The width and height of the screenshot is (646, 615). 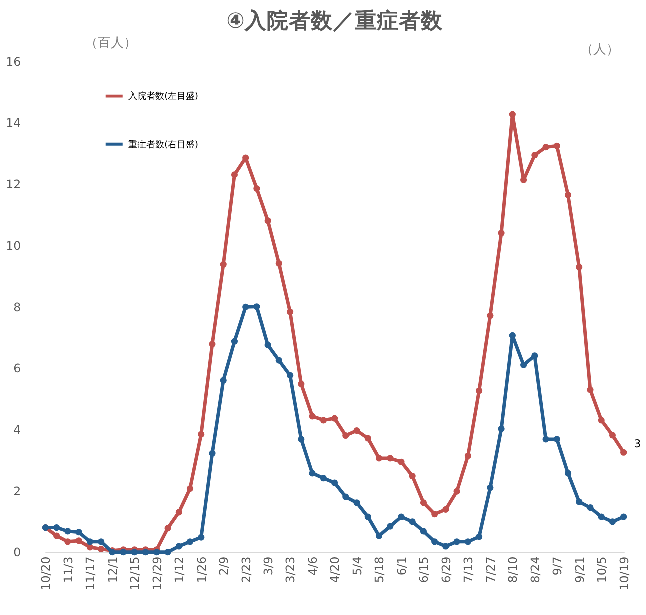 I want to click on x-tick-label: 3/23, so click(x=291, y=570).